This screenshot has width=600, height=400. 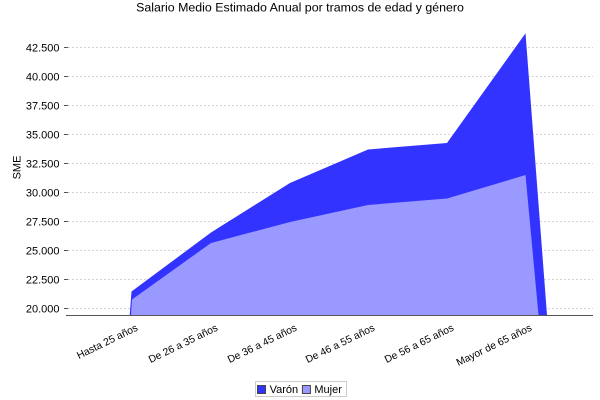 What do you see at coordinates (328, 390) in the screenshot?
I see `svg-text: Mujer` at bounding box center [328, 390].